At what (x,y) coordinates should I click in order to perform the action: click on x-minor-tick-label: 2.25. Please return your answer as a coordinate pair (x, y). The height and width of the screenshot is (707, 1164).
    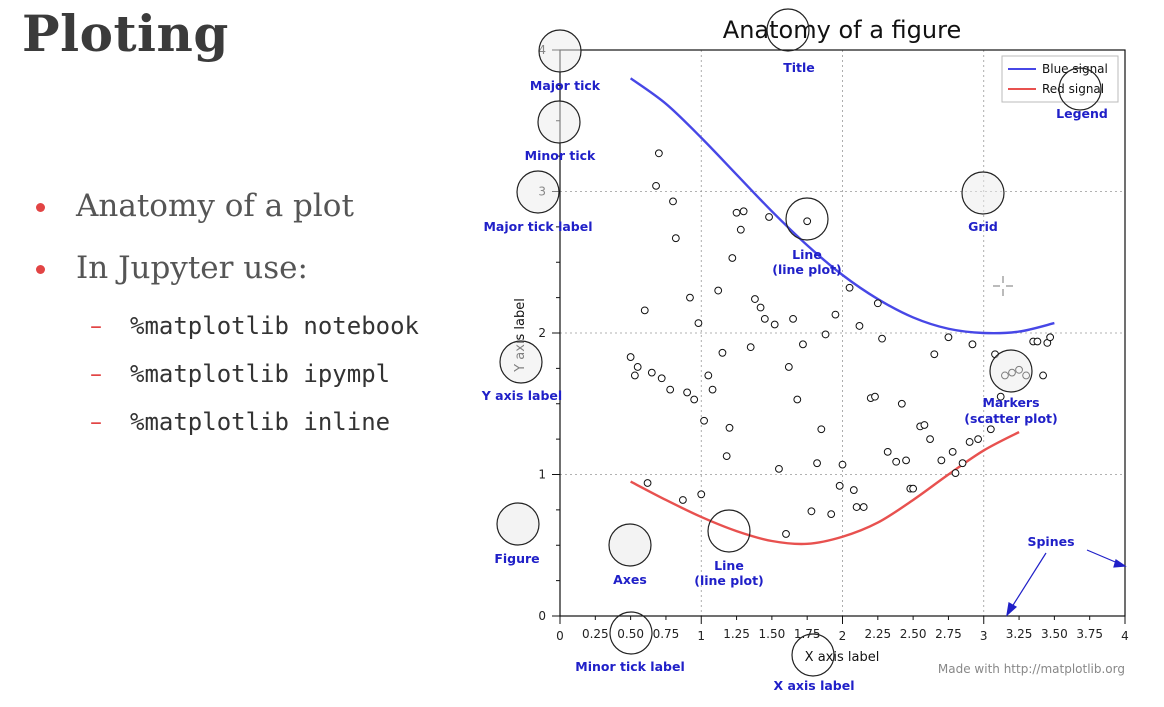
    Looking at the image, I should click on (877, 634).